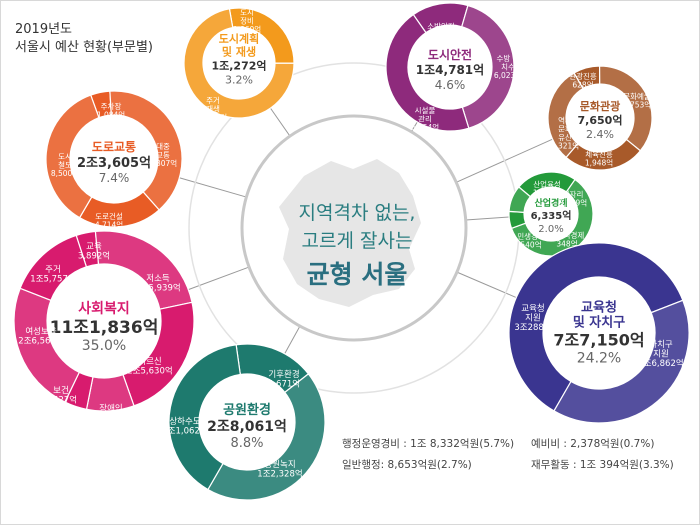 This screenshot has width=700, height=526. I want to click on slice-label-1-1-1: 교통, so click(163, 155).